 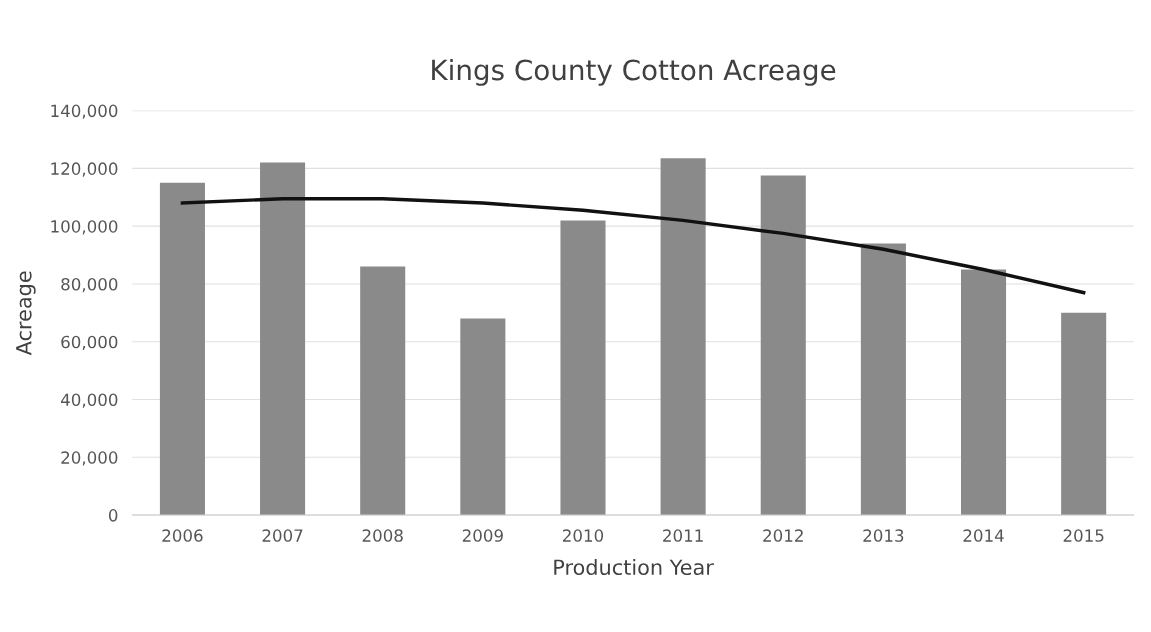 I want to click on x-tick-label: 2009, so click(x=482, y=535).